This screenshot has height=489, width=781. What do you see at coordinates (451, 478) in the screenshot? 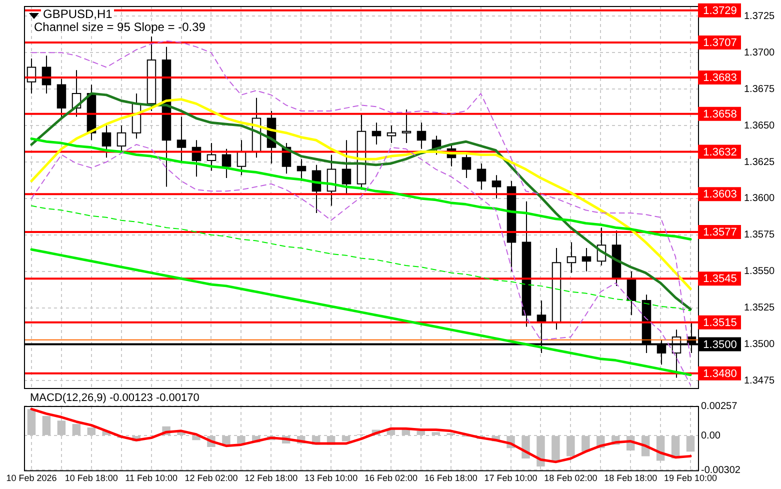
I see `x-tick-label: 16 Feb 18:00` at bounding box center [451, 478].